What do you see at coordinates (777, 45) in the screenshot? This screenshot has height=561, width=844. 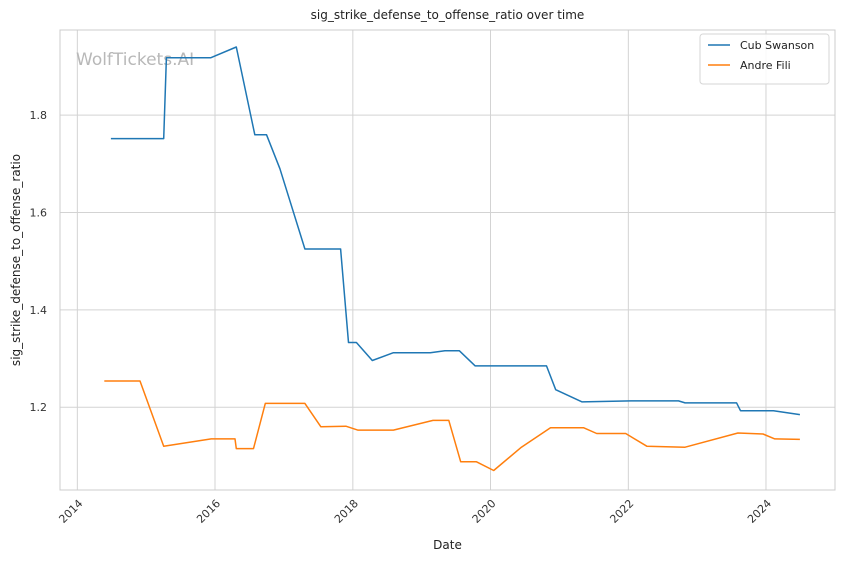 I see `legend-label: Cub Swanson` at bounding box center [777, 45].